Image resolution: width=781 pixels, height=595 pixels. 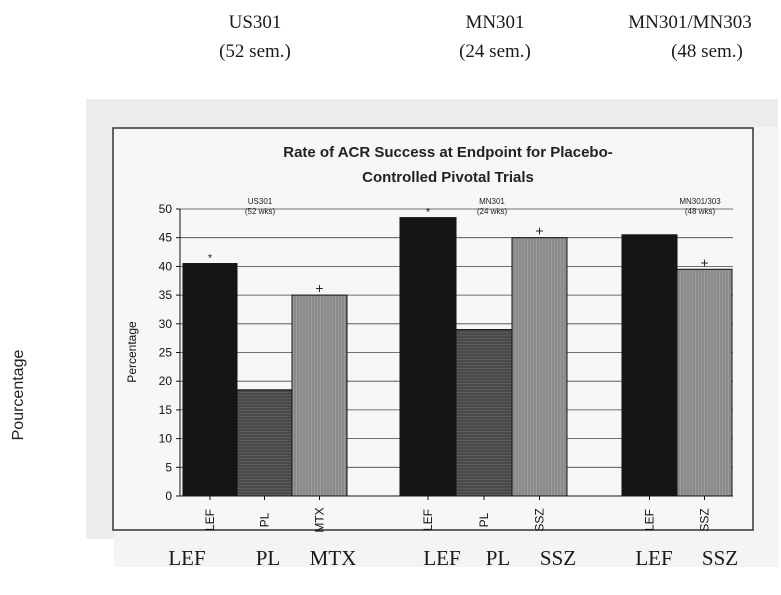 I want to click on group-label: MN301/303, so click(x=700, y=201).